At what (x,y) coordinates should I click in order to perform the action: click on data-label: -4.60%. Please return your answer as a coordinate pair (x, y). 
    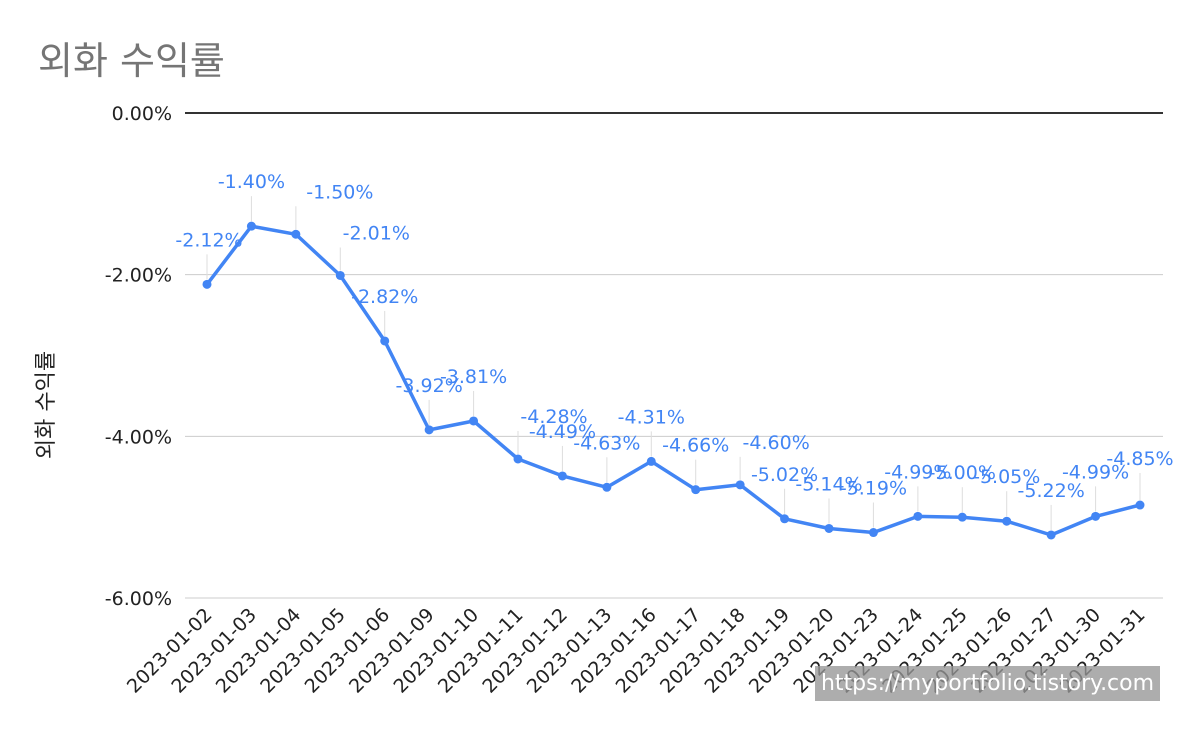
    Looking at the image, I should click on (776, 443).